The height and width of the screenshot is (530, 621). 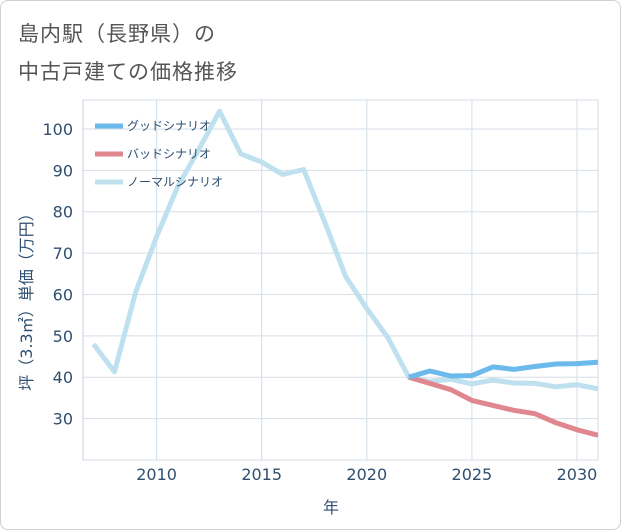 I want to click on x-tick-label: 2025, so click(x=472, y=474).